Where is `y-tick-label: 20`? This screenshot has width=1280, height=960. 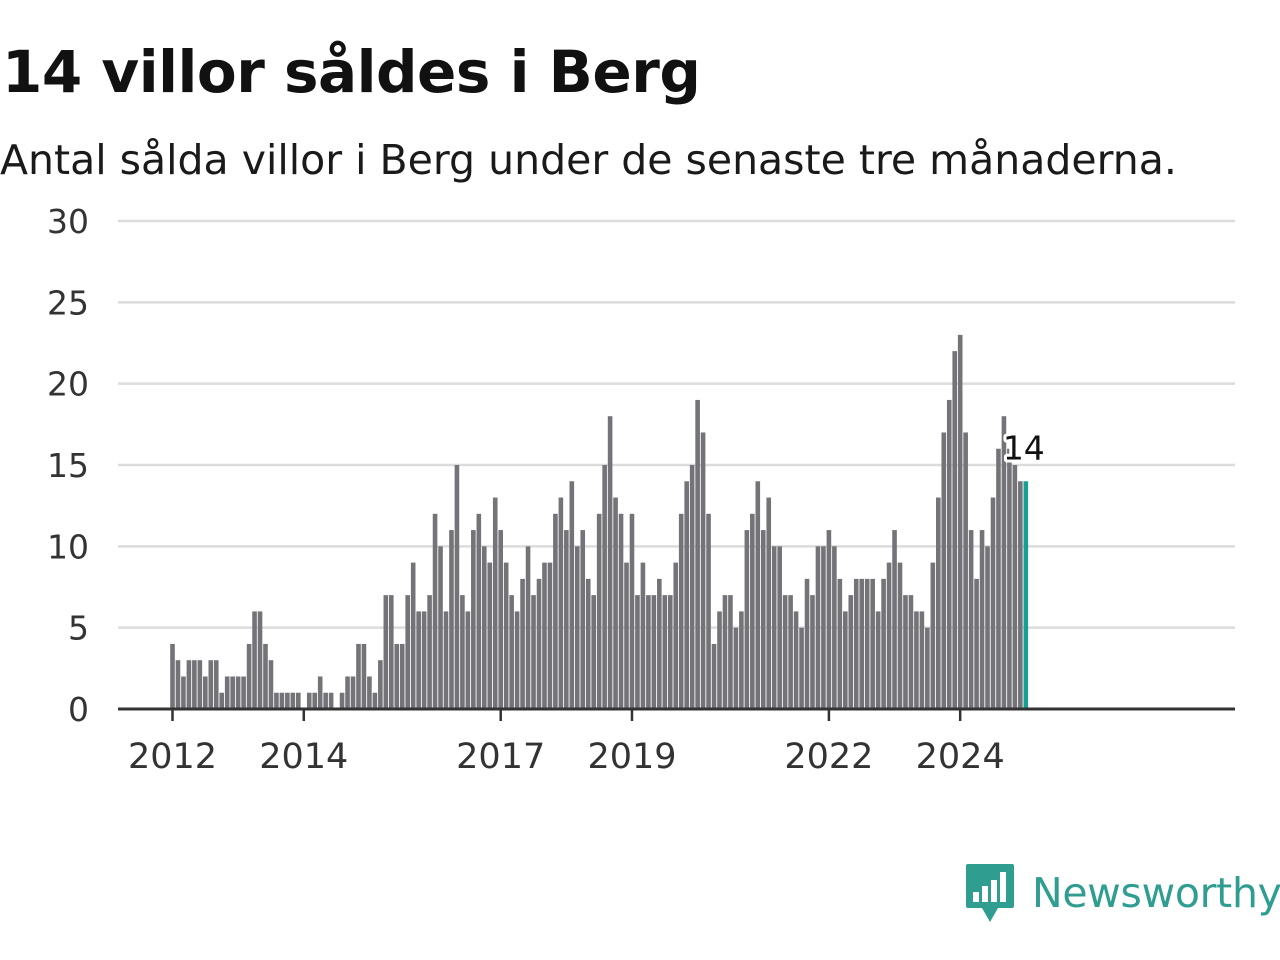 y-tick-label: 20 is located at coordinates (68, 384).